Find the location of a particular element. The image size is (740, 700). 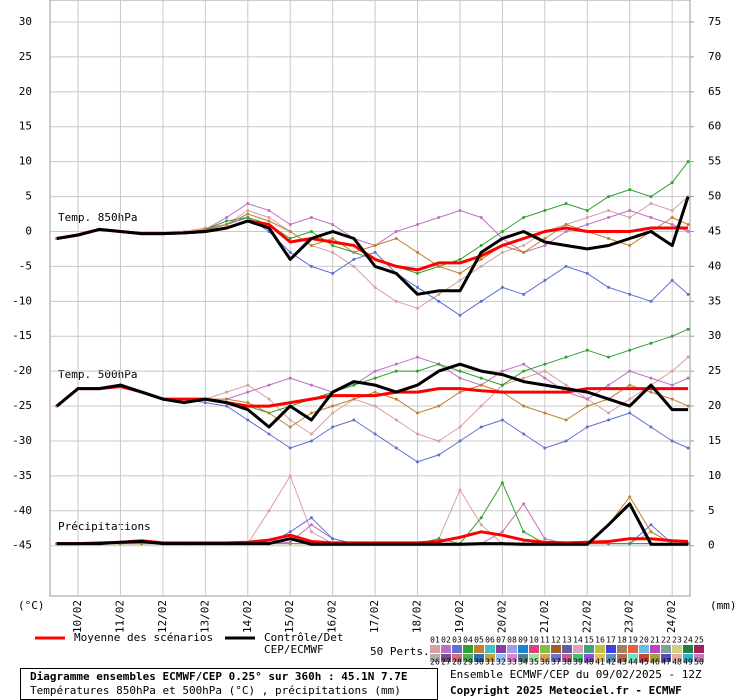

y-tick-label: -20 is located at coordinates (22, 370).